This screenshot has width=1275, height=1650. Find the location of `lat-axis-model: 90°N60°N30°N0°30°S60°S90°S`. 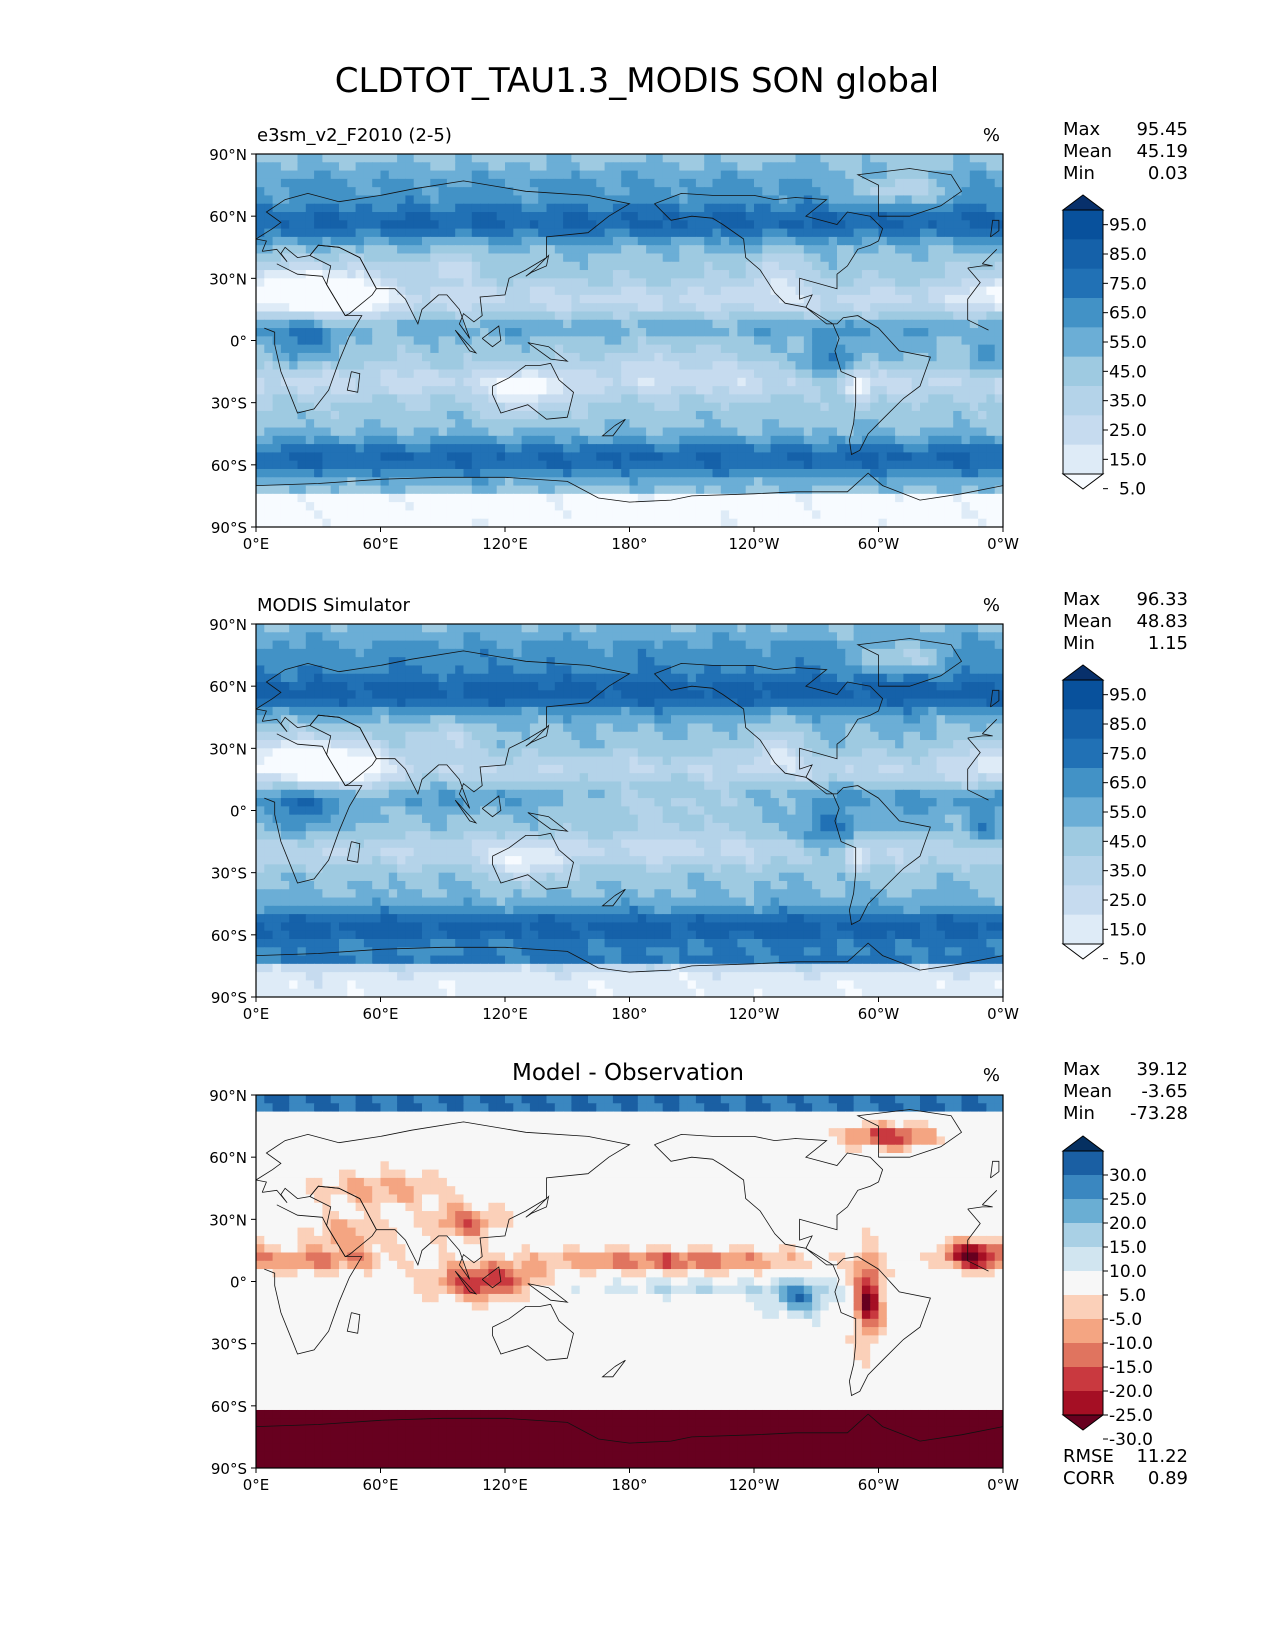

lat-axis-model: 90°N60°N30°N0°30°S60°S90°S is located at coordinates (232, 341).